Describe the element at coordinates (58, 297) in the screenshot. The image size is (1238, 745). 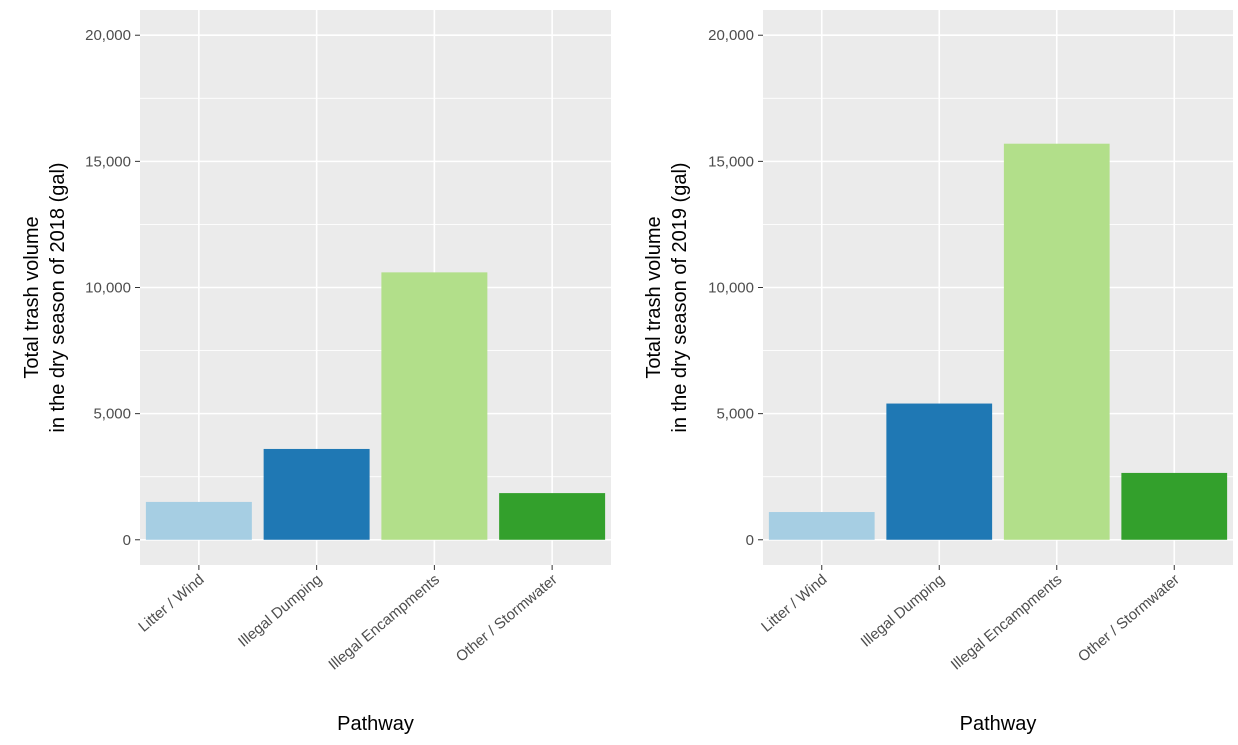
I see `y-axis-title-line-2: in the dry season of 2018 (gal)` at that location.